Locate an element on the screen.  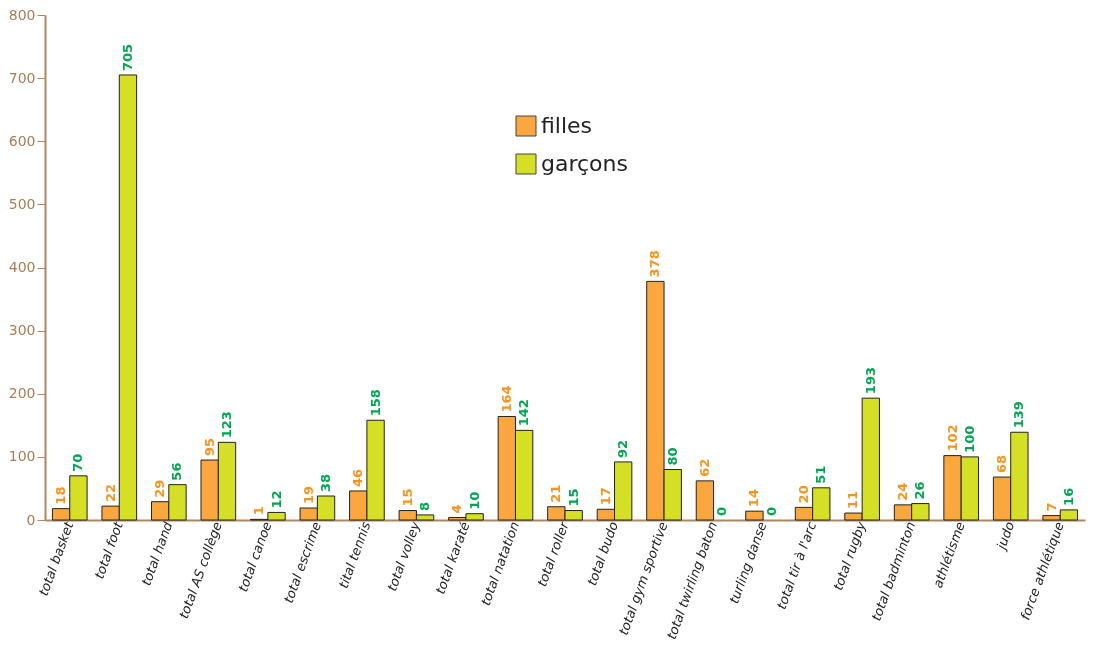
data-label: 378 is located at coordinates (655, 264).